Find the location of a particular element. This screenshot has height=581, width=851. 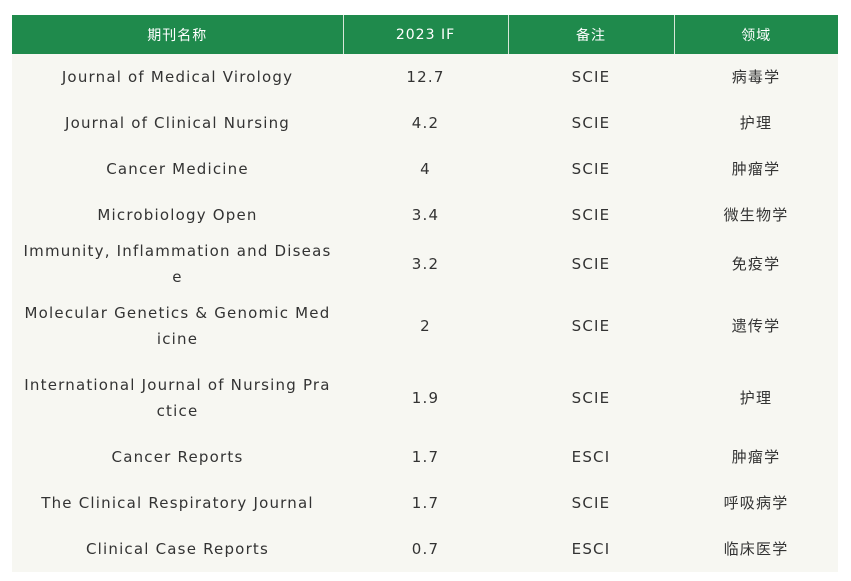

header-field: 领域 is located at coordinates (756, 34).